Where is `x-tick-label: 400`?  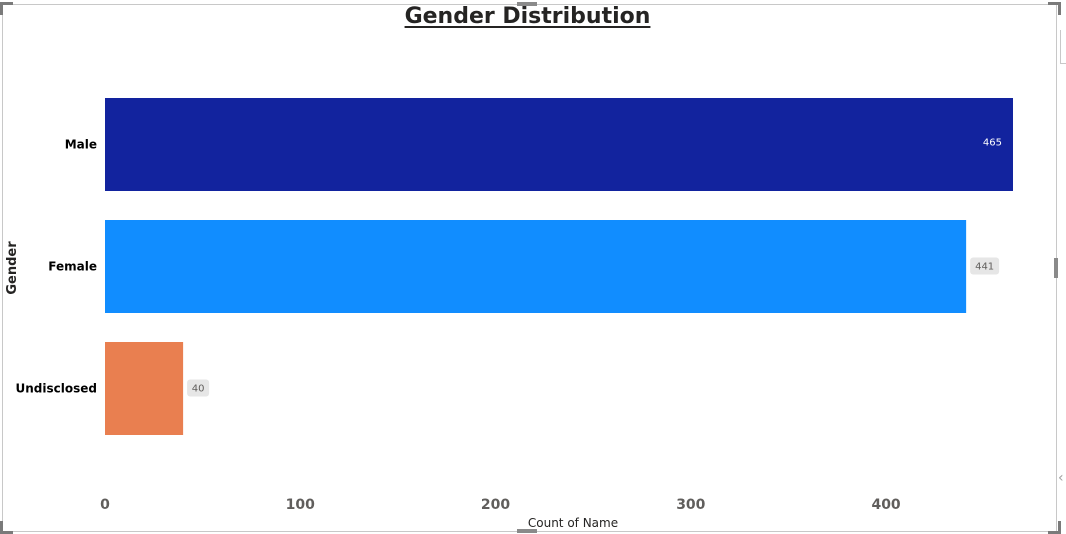 x-tick-label: 400 is located at coordinates (885, 505).